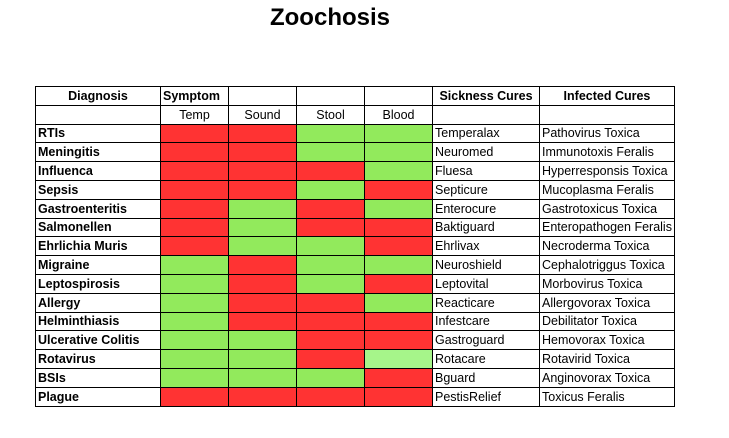 Image resolution: width=729 pixels, height=438 pixels. Describe the element at coordinates (486, 265) in the screenshot. I see `sickness-cure-cell: Neuroshield` at that location.